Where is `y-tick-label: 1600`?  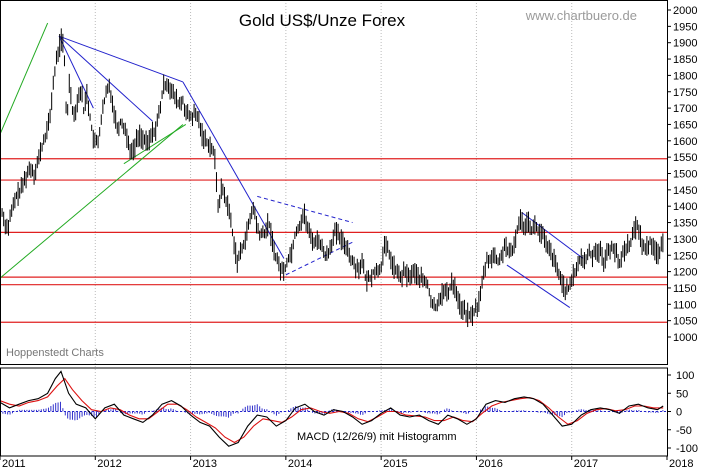
y-tick-label: 1600 is located at coordinates (685, 142).